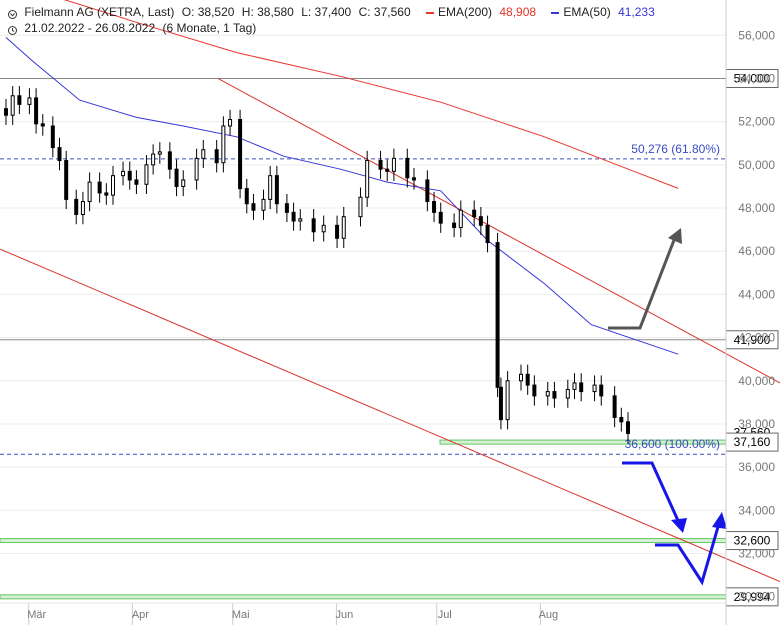  What do you see at coordinates (326, 12) in the screenshot?
I see `low-value: L: 37,400` at bounding box center [326, 12].